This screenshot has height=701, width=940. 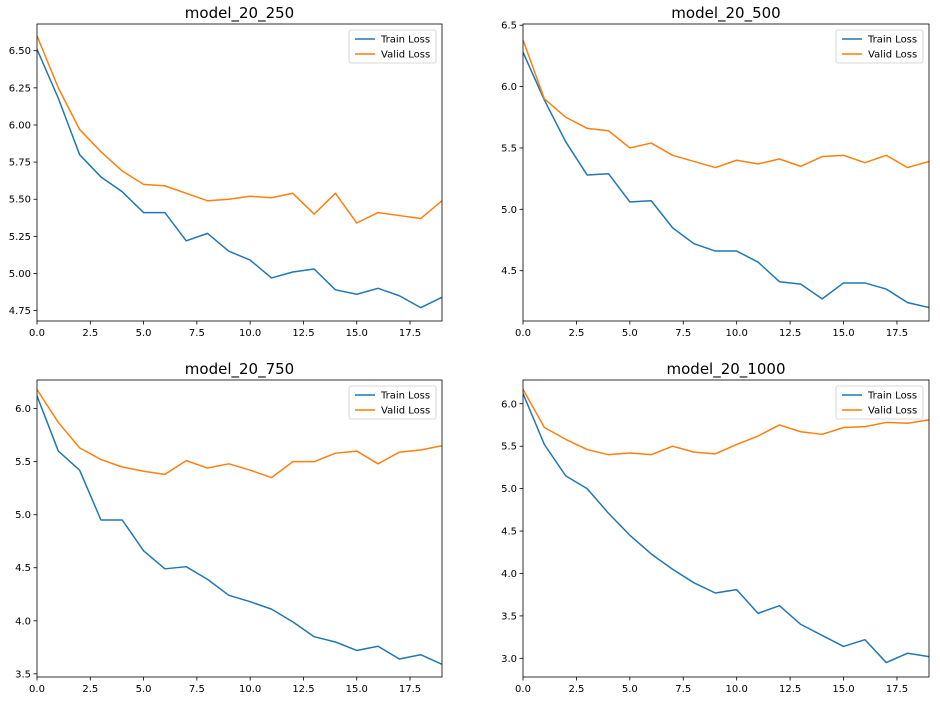 I want to click on y-tick-label: 6.50, so click(x=20, y=51).